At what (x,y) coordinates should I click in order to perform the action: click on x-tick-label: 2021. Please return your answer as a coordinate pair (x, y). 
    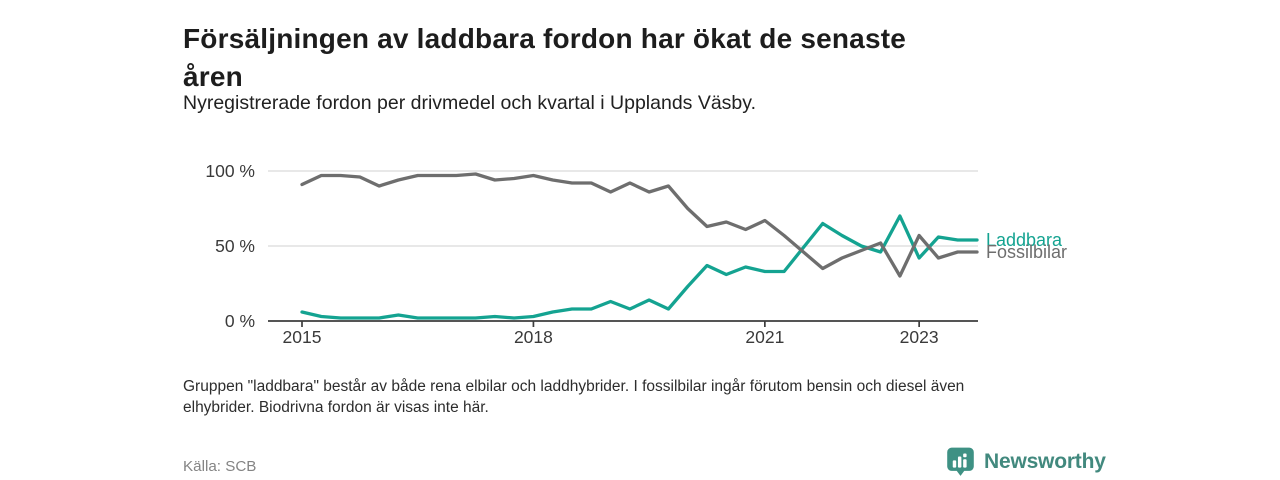
    Looking at the image, I should click on (764, 337).